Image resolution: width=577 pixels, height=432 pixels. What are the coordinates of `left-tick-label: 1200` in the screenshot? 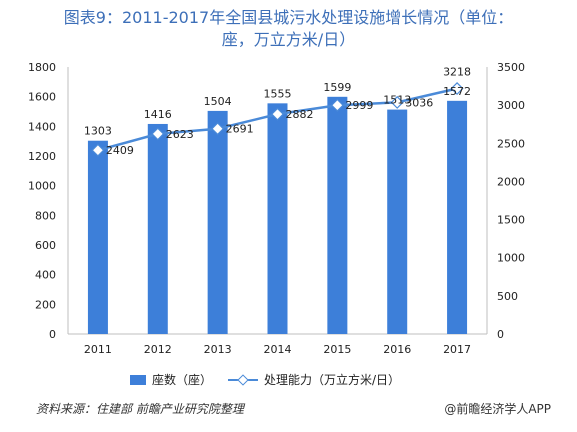 It's located at (42, 156).